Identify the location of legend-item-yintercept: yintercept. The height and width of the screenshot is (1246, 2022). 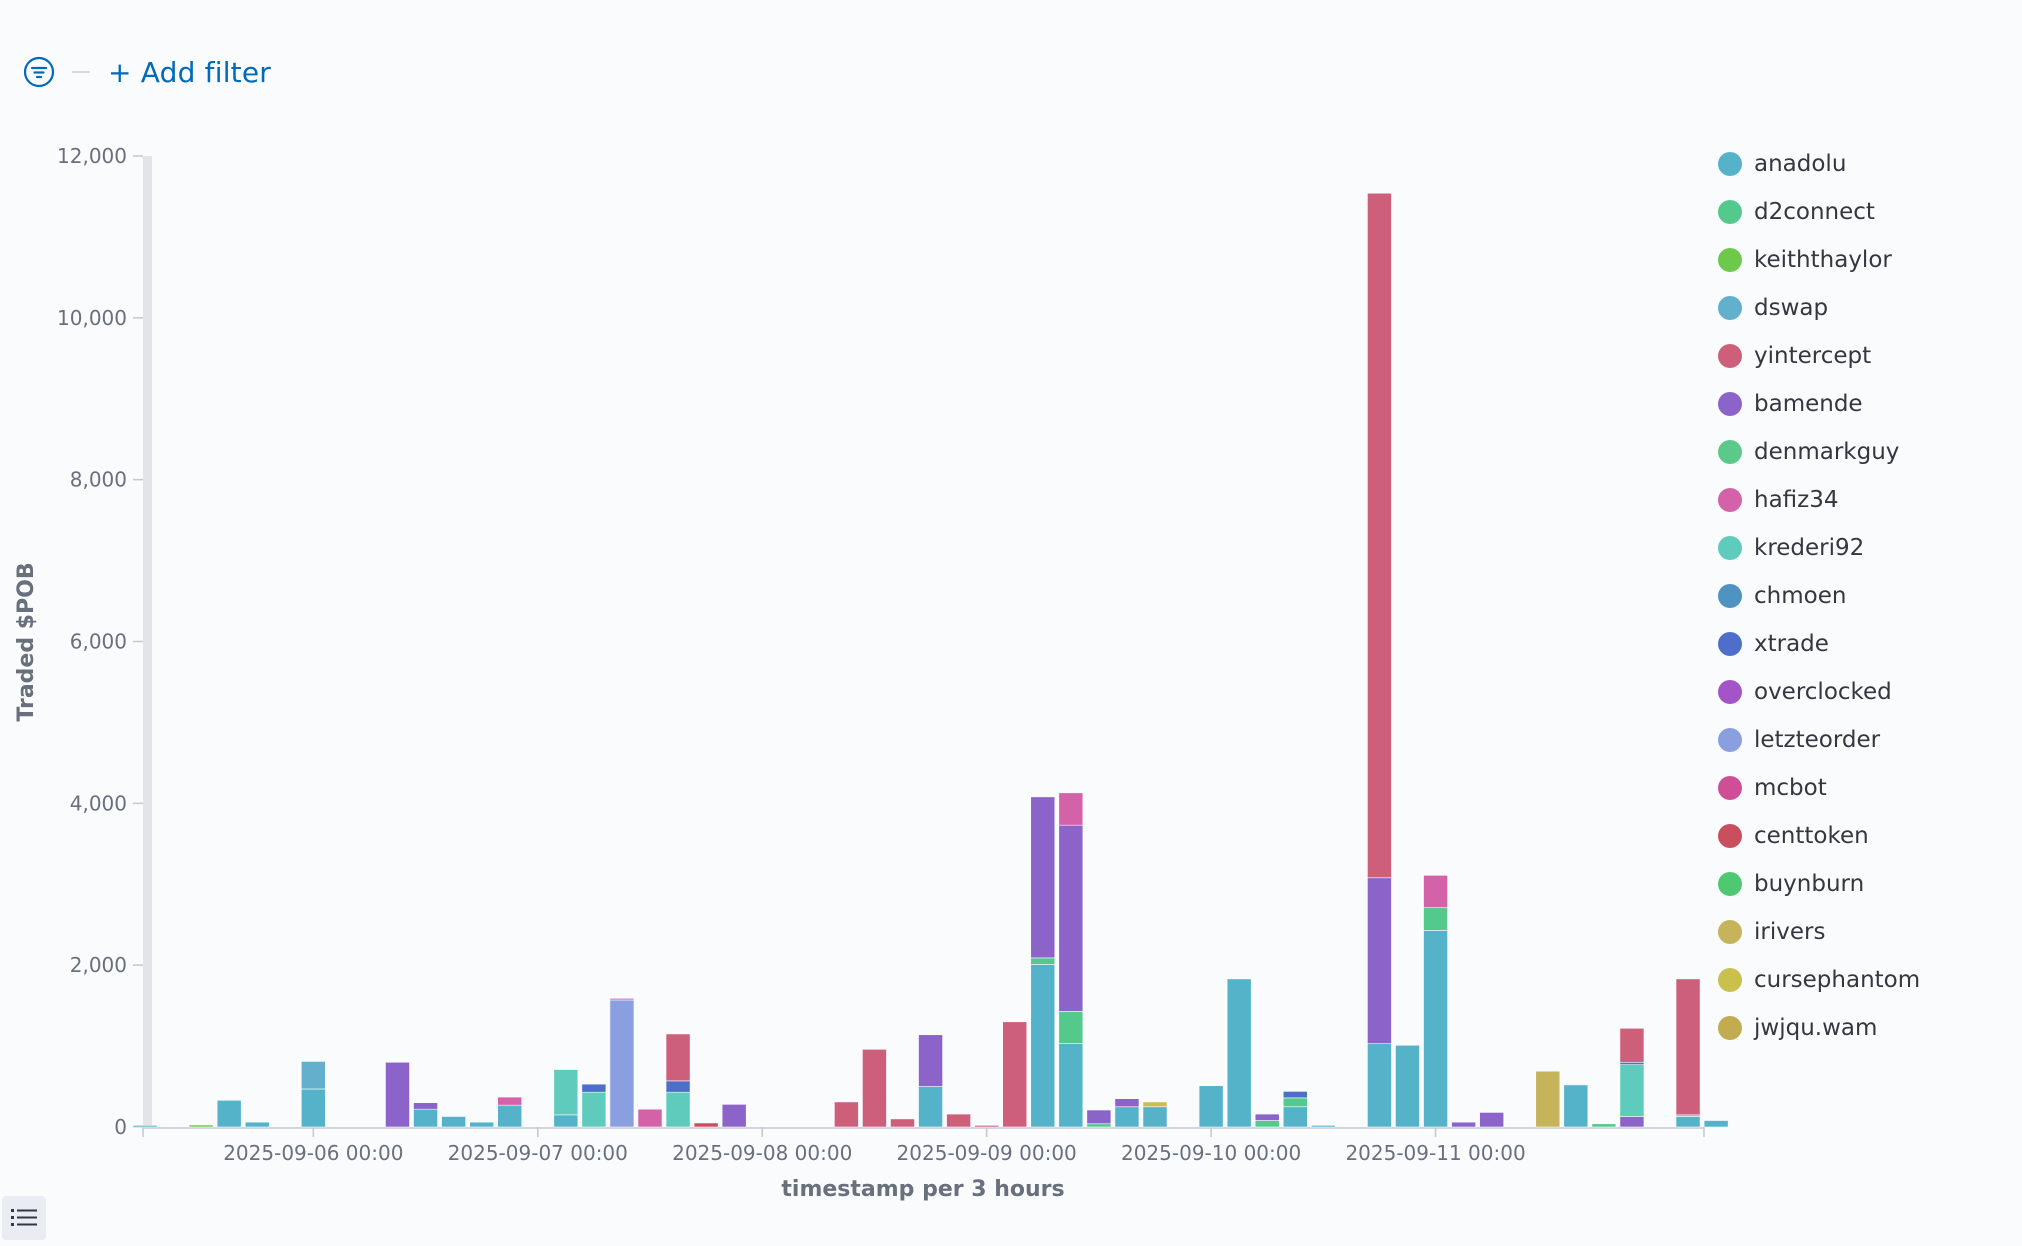
(1868, 356).